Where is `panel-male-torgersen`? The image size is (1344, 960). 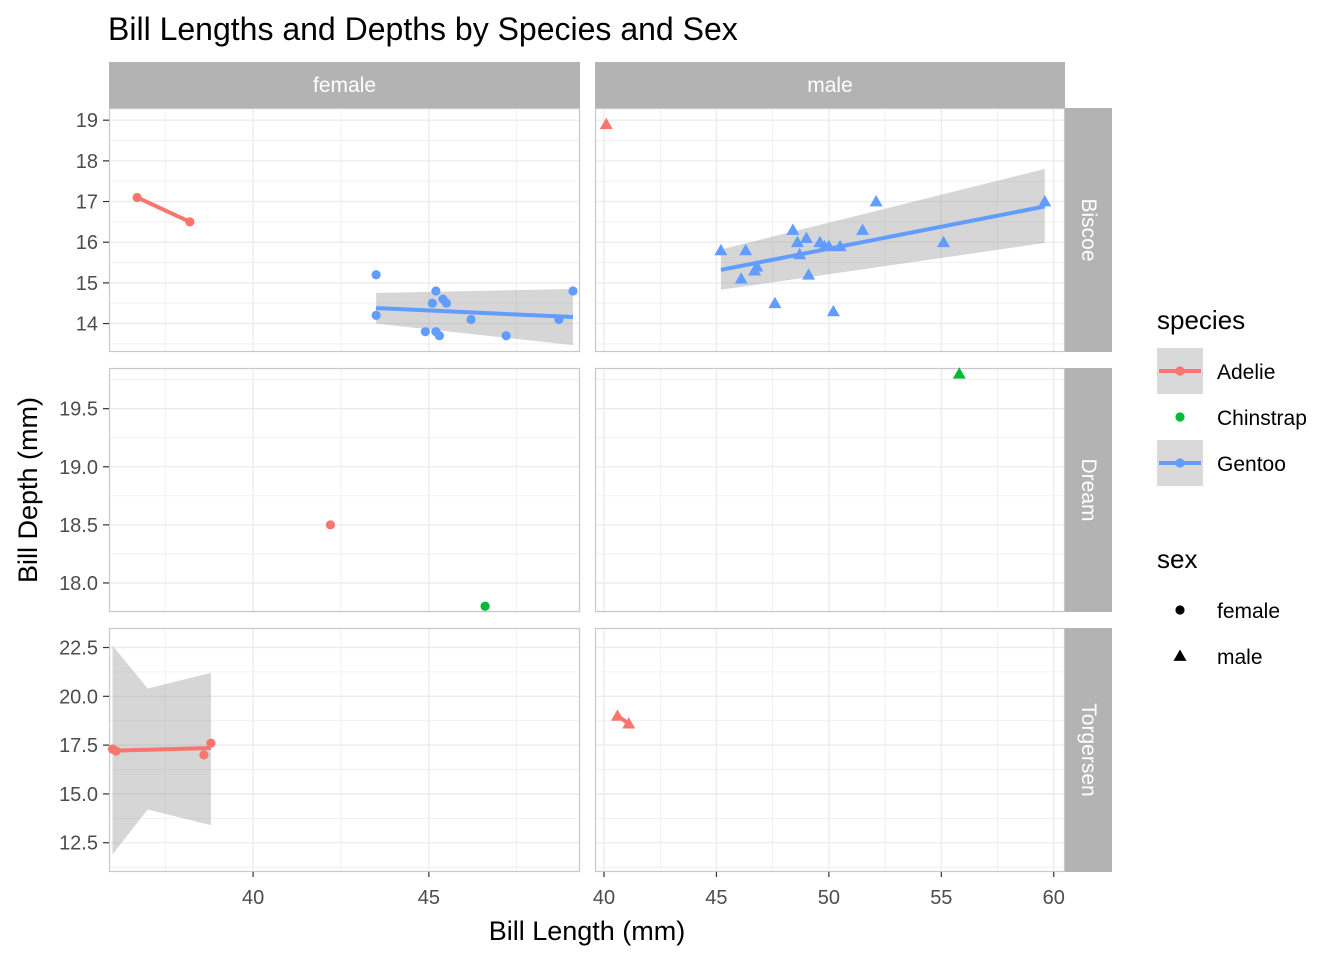
panel-male-torgersen is located at coordinates (830, 750).